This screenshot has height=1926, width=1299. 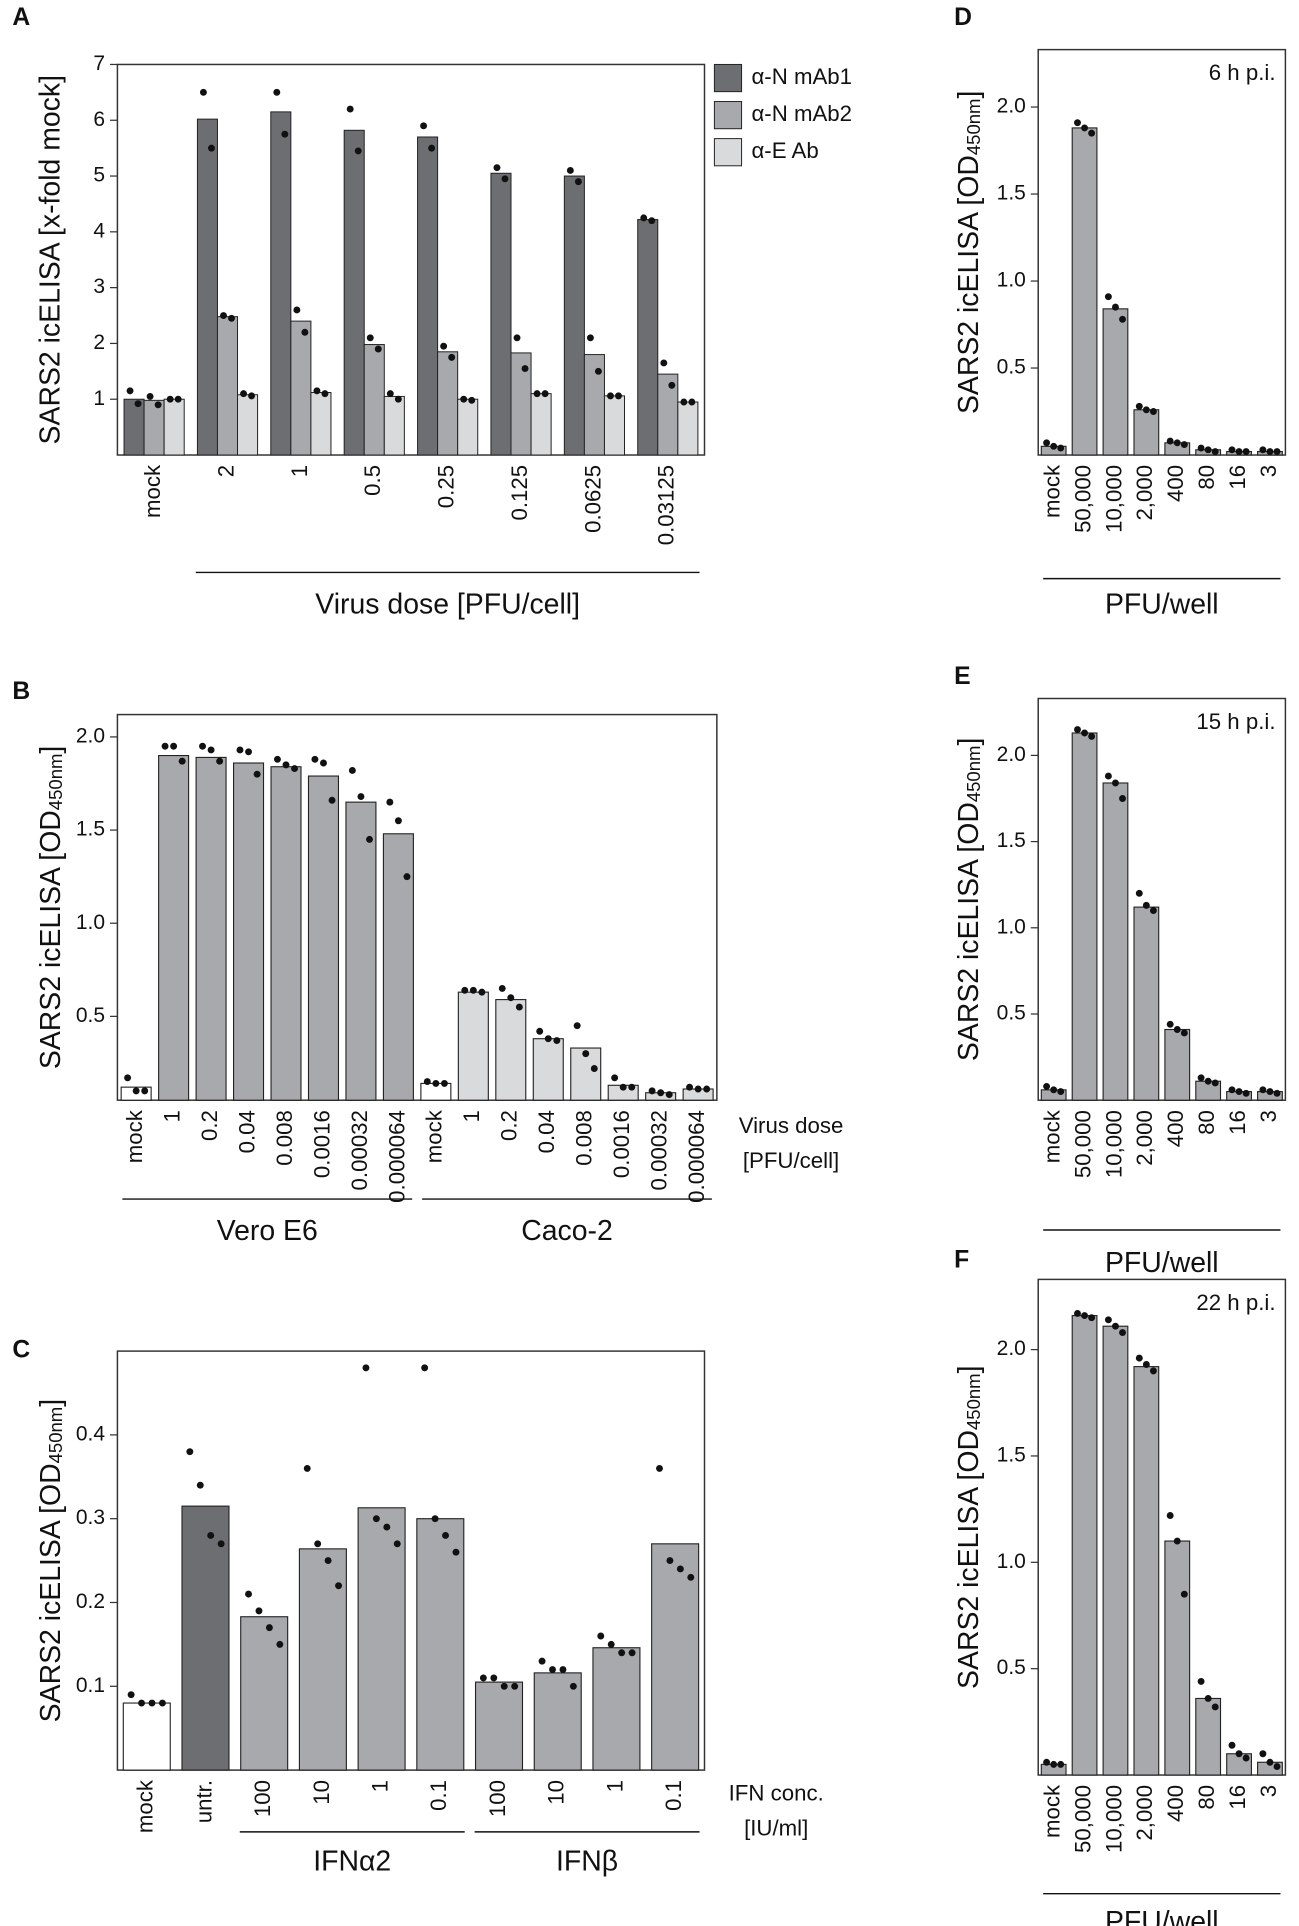 I want to click on y-axis-label: SARS2 icELISA [OD450nm], so click(x=969, y=1526).